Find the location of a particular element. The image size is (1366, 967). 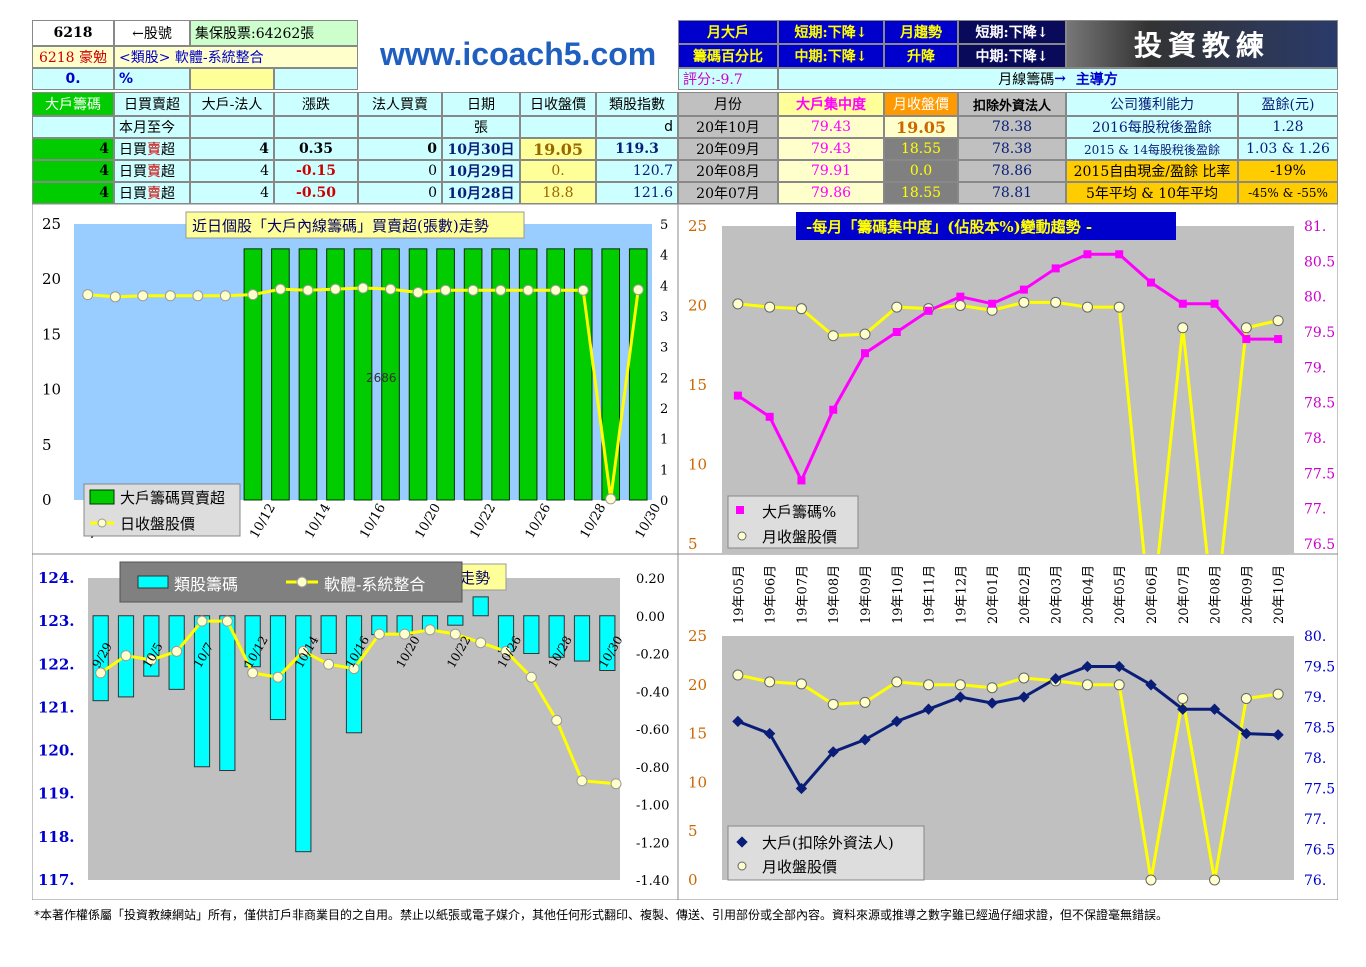

r2-inst: 0 is located at coordinates (400, 171).